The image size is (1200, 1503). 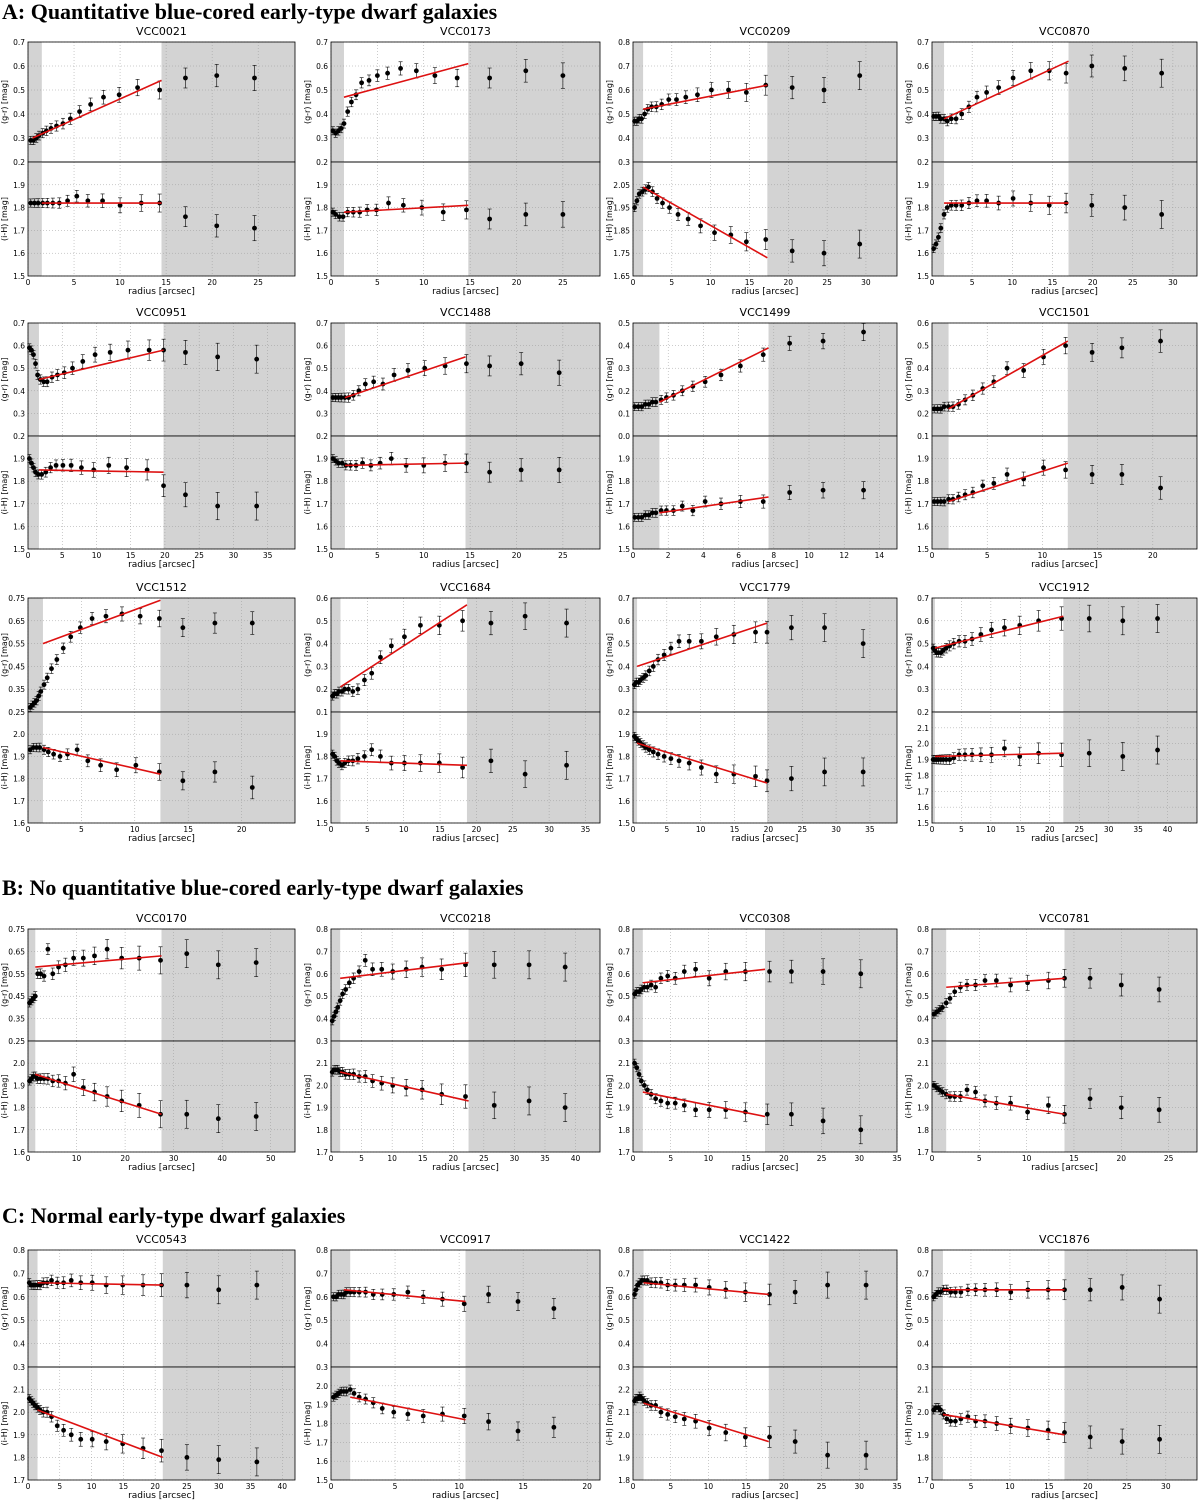 What do you see at coordinates (465, 839) in the screenshot?
I see `x-axis-label: radius [arcsec]` at bounding box center [465, 839].